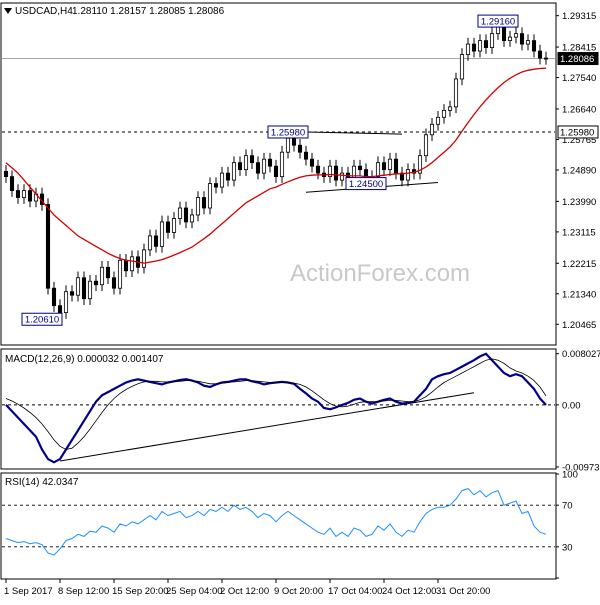 The image size is (600, 605). Describe the element at coordinates (42, 482) in the screenshot. I see `rsi-title: RSI(14) 42.0347` at that location.